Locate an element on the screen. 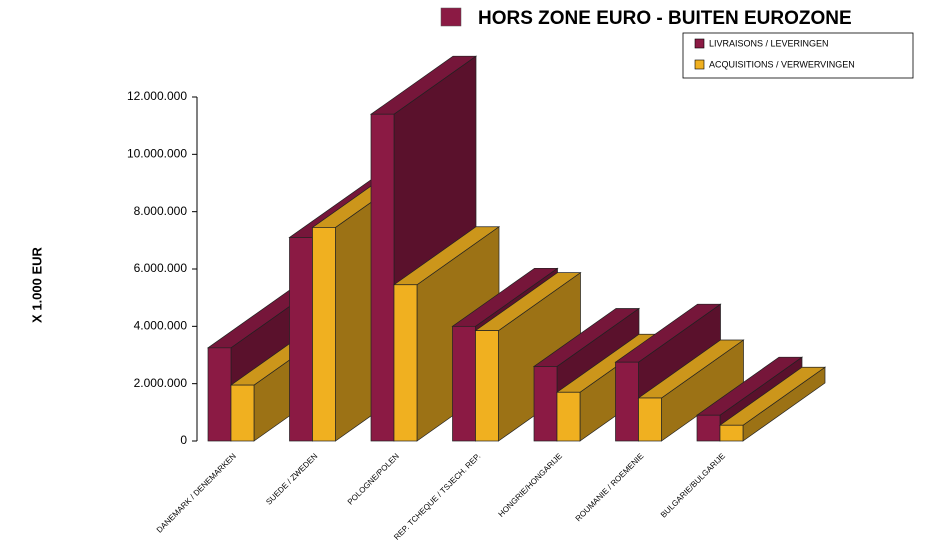  x-tick-label: SUEDE / ZWEDEN is located at coordinates (291, 478).